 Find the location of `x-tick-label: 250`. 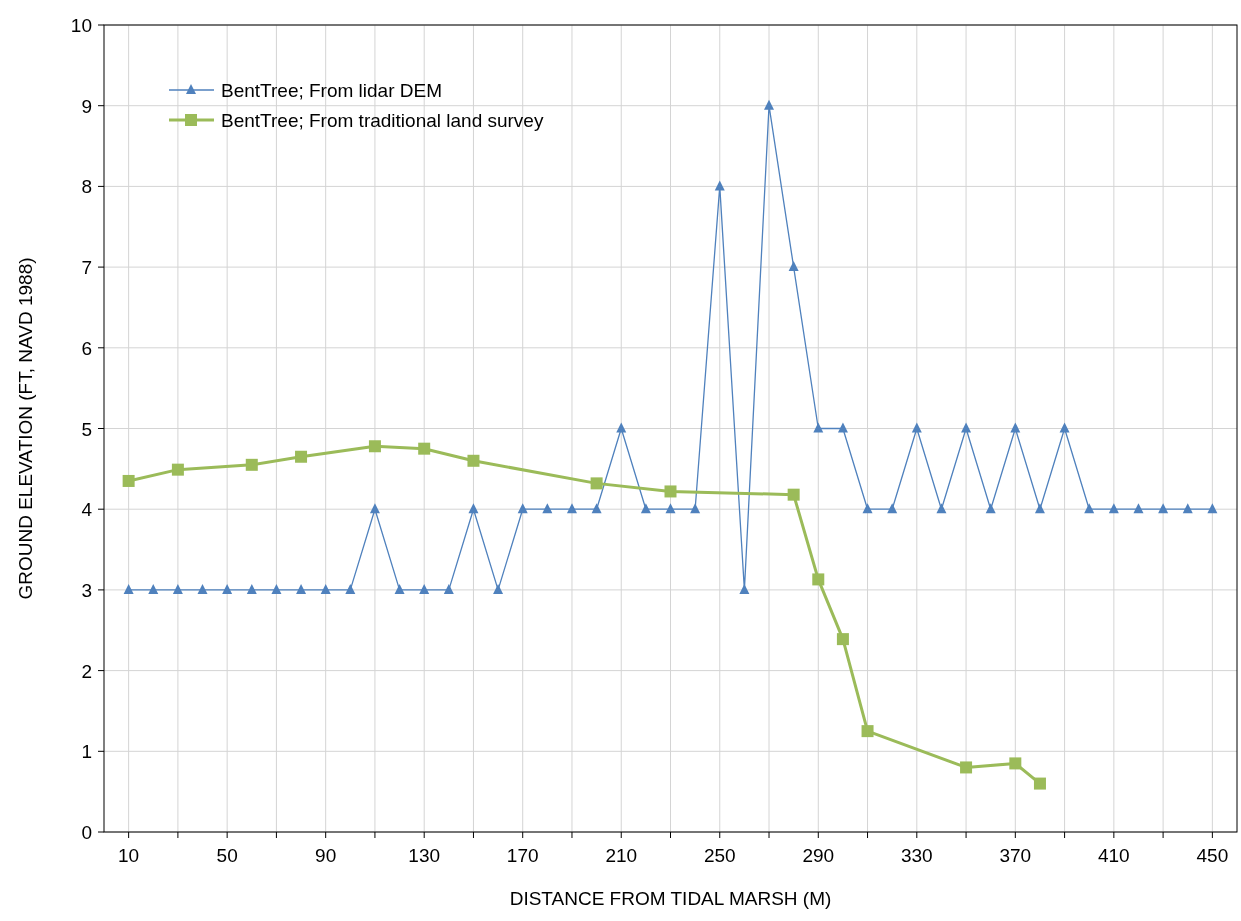

x-tick-label: 250 is located at coordinates (719, 855).